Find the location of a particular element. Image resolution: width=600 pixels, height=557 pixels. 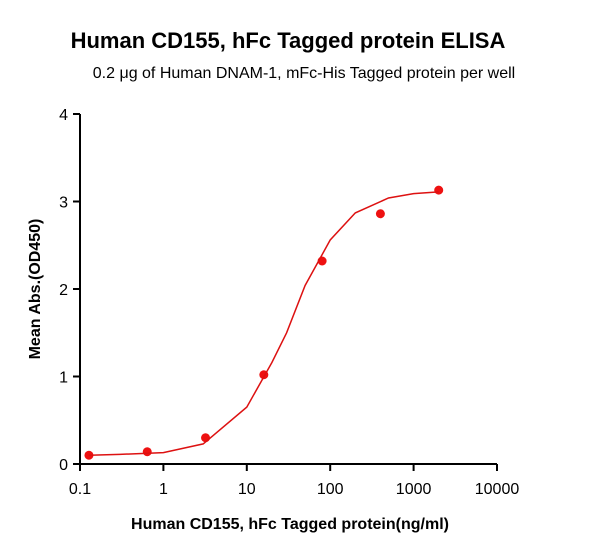

y-tick-label: 0 is located at coordinates (63, 465).